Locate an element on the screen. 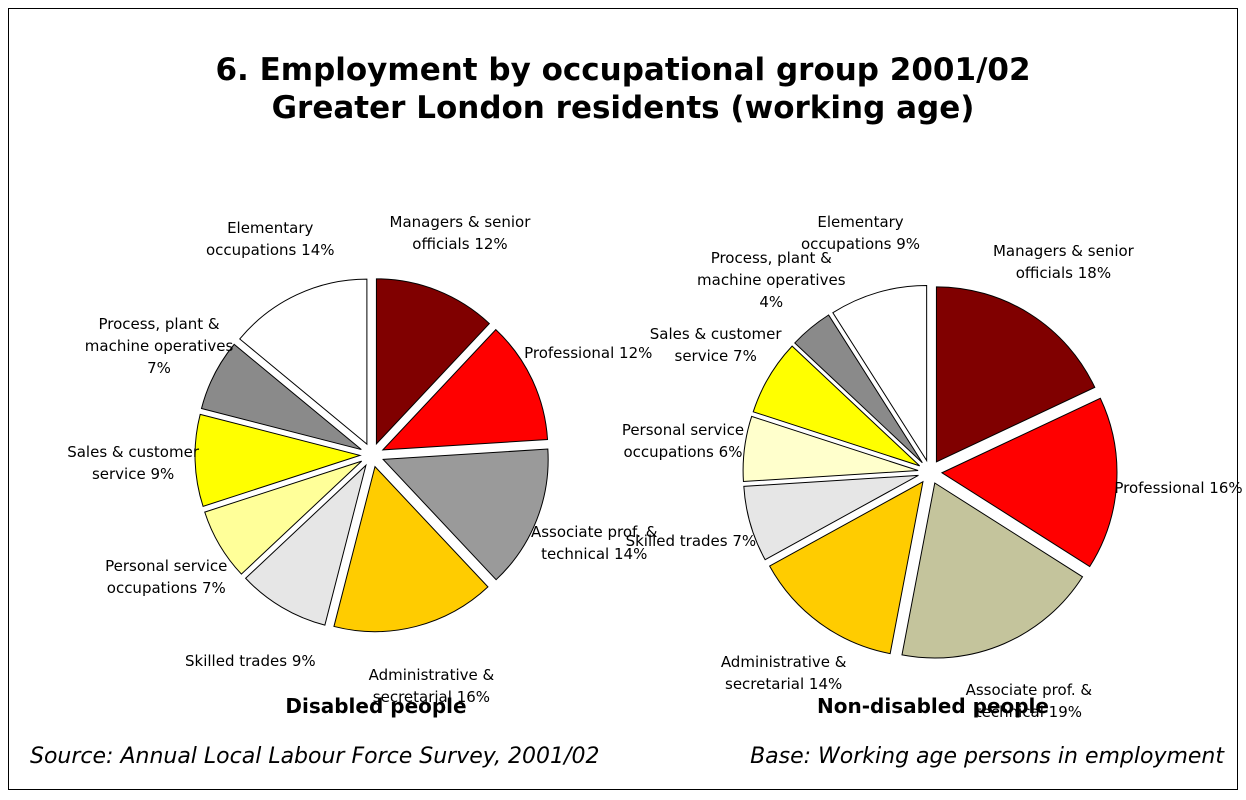 This screenshot has width=1246, height=800. slice-label: Sales & customer service 7% is located at coordinates (716, 345).